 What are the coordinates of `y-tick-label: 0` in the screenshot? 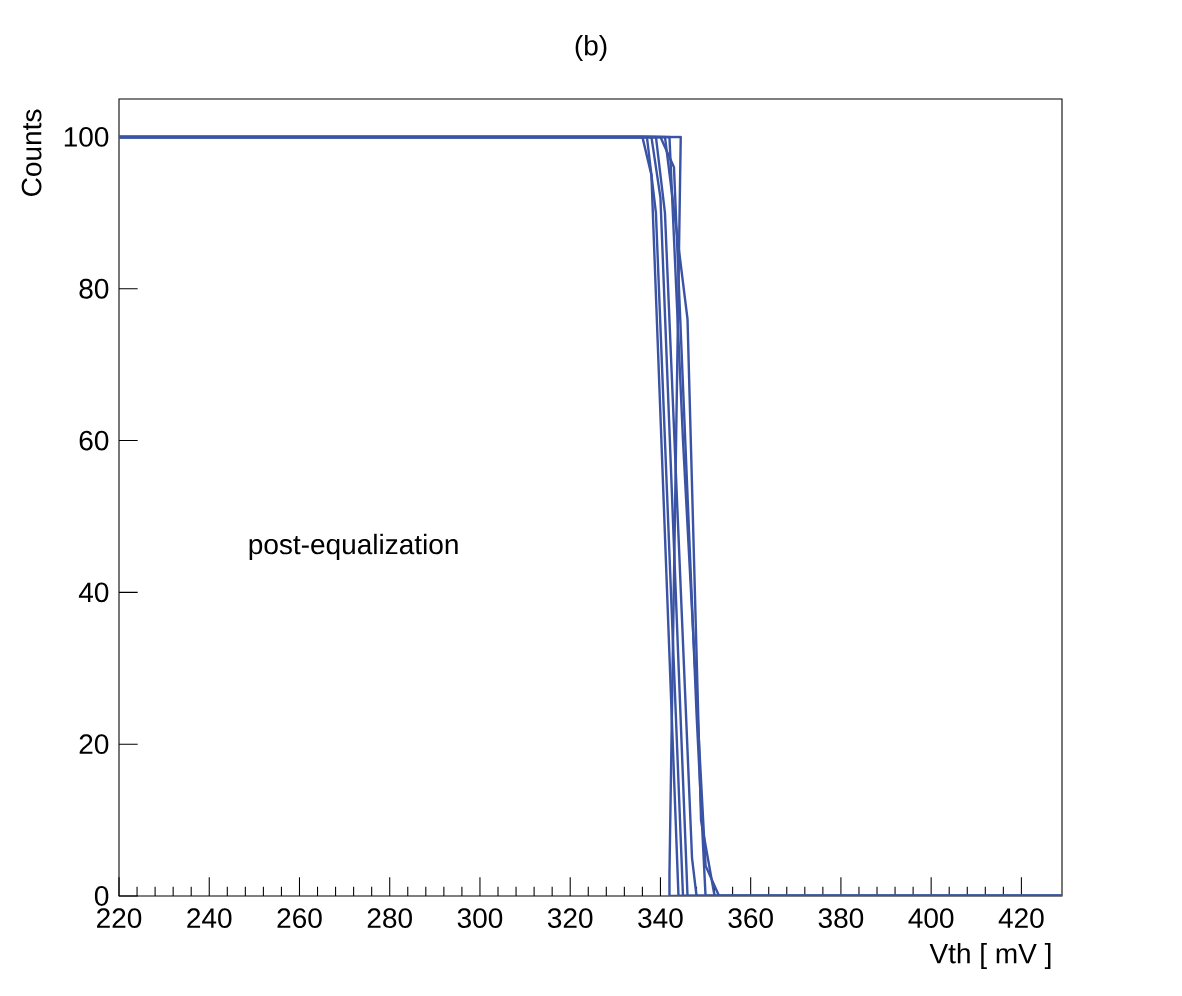 It's located at (101, 896).